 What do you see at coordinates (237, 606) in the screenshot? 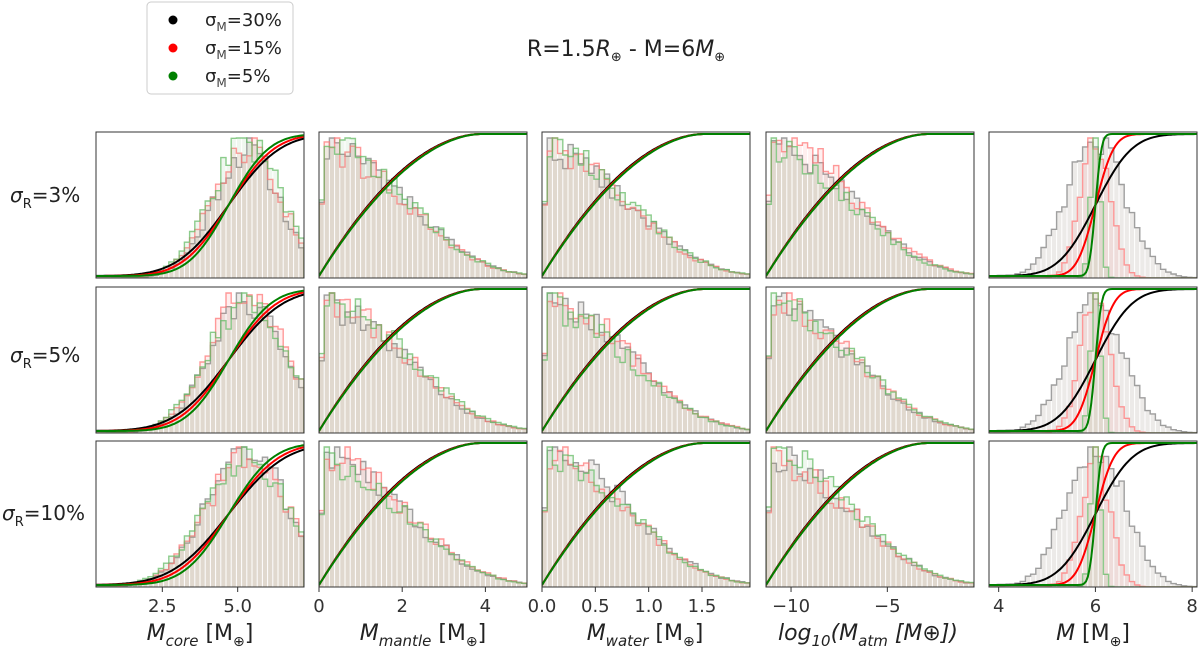
I see `x-tick-label: 5.0` at bounding box center [237, 606].